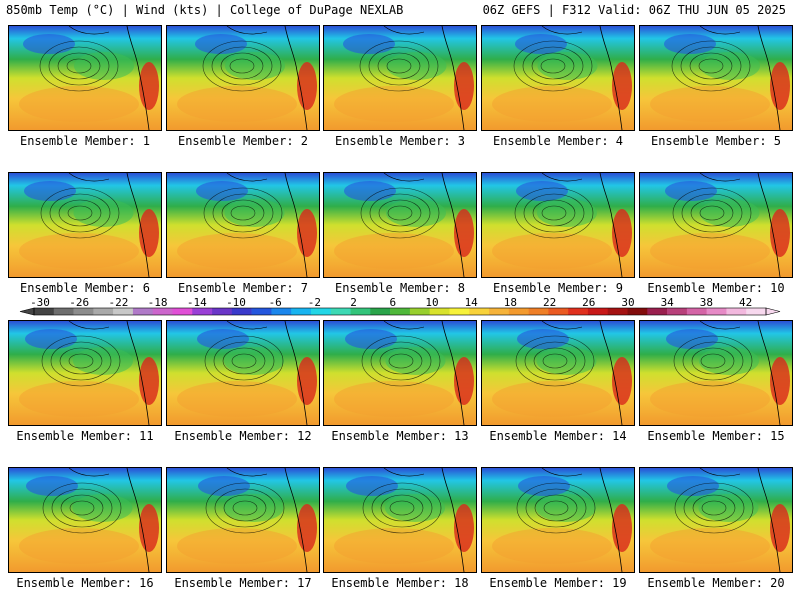  What do you see at coordinates (118, 303) in the screenshot?
I see `colorbar-tick-label: -22` at bounding box center [118, 303].